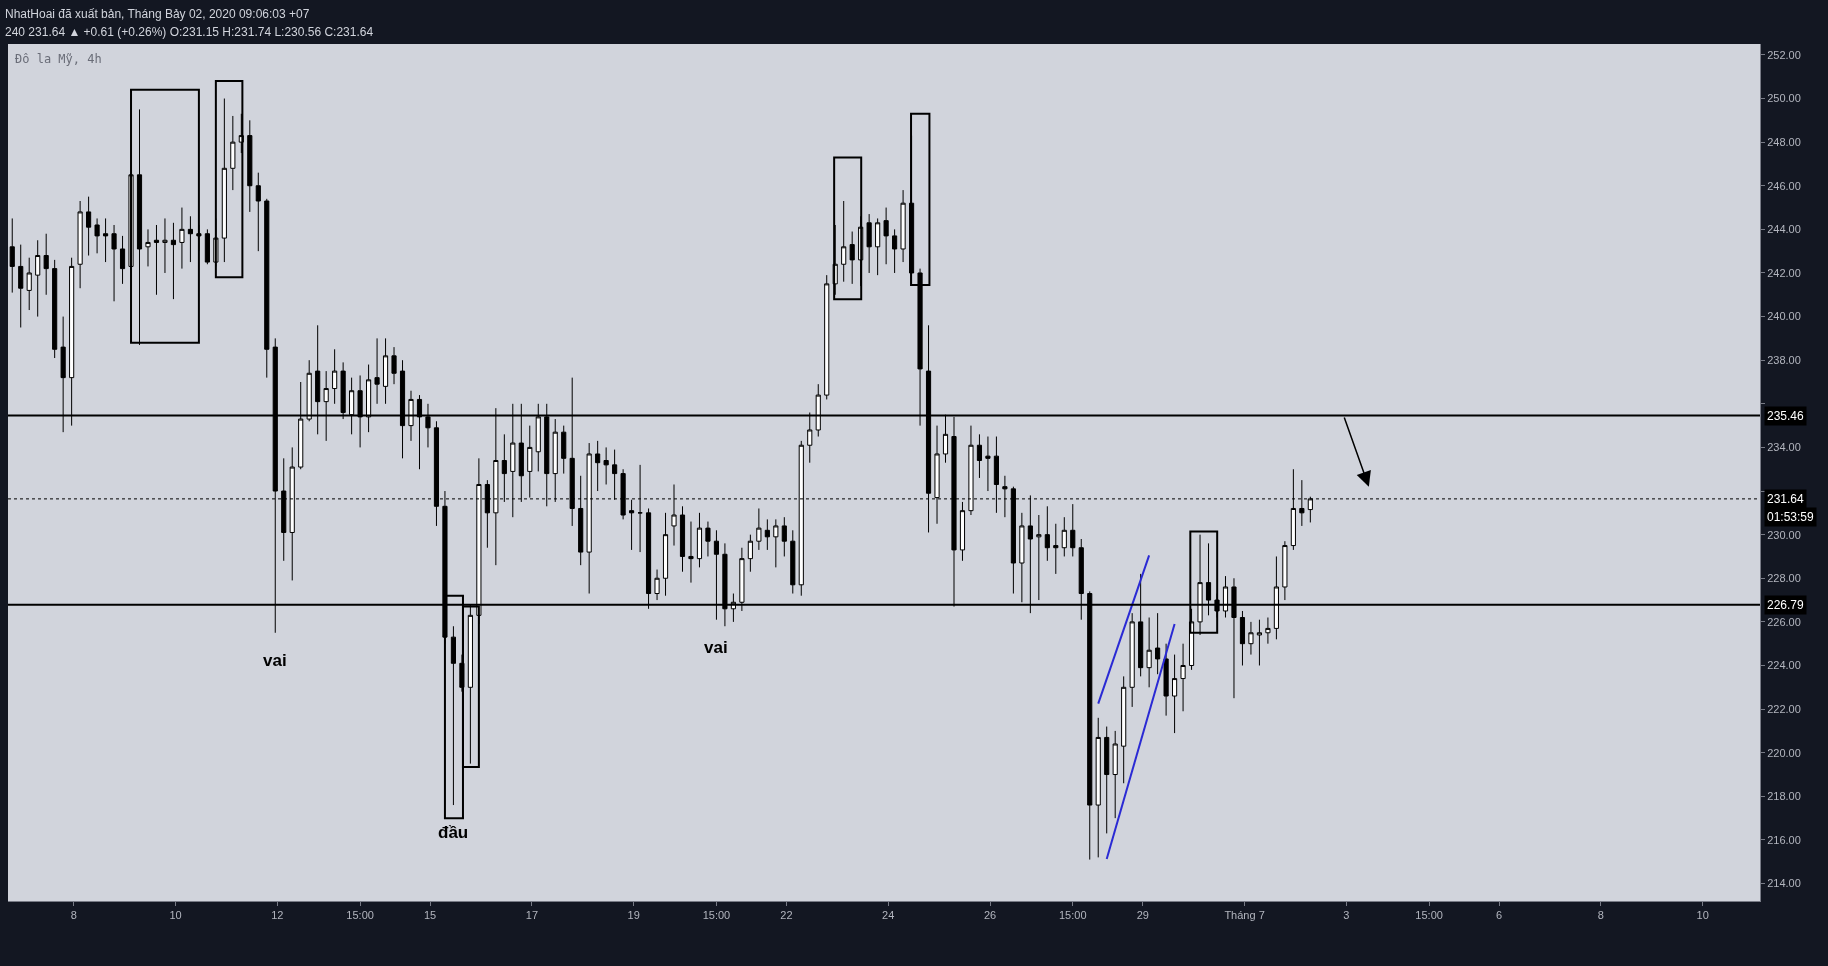 This screenshot has height=966, width=1828. What do you see at coordinates (1784, 578) in the screenshot?
I see `y-tick-label: 228.00` at bounding box center [1784, 578].